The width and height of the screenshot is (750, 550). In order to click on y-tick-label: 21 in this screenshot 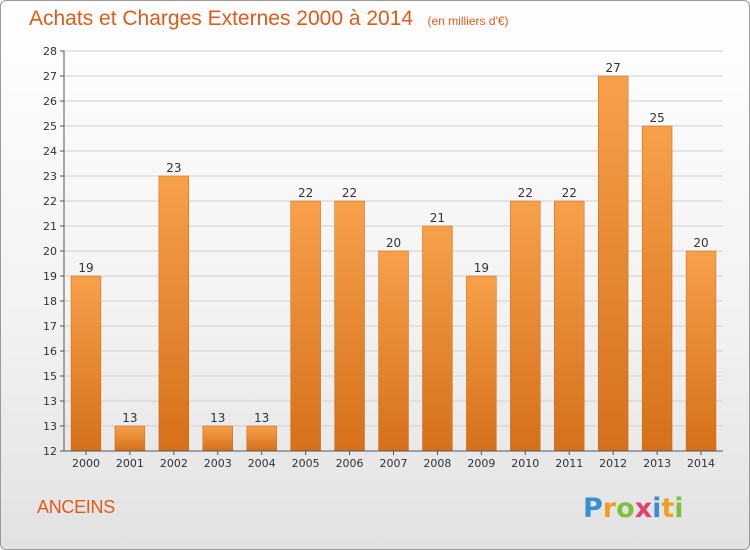, I will do `click(50, 226)`.